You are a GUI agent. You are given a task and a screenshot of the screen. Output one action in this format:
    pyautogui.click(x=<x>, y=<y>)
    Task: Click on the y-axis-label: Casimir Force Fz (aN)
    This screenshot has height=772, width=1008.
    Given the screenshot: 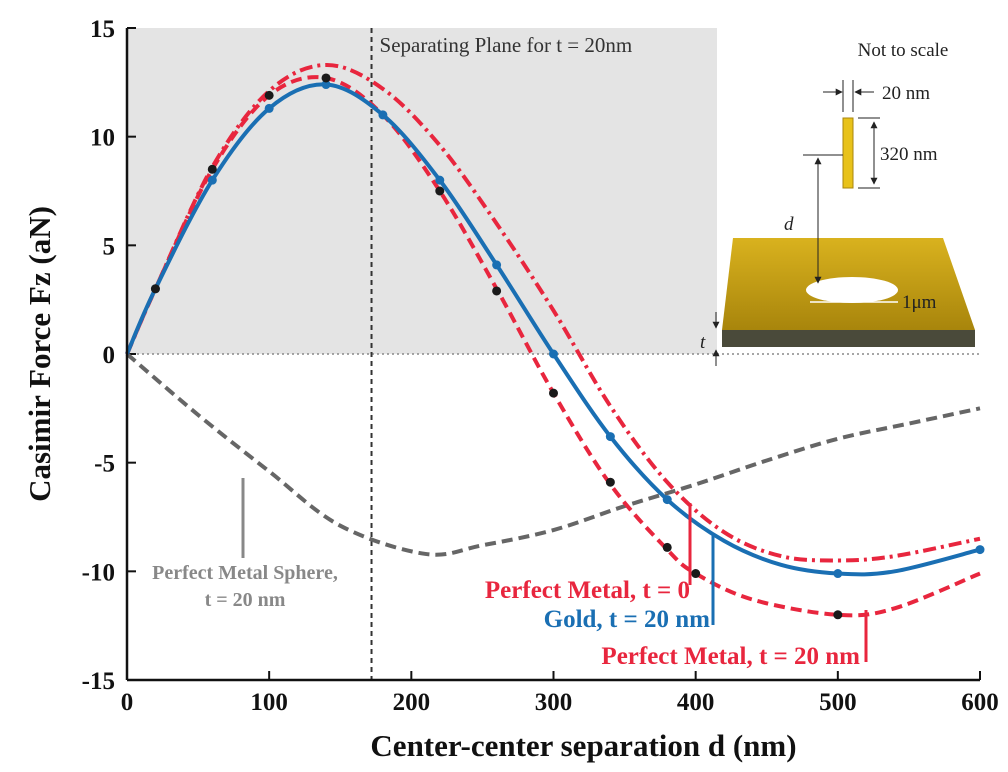 What is the action you would take?
    pyautogui.click(x=39, y=354)
    